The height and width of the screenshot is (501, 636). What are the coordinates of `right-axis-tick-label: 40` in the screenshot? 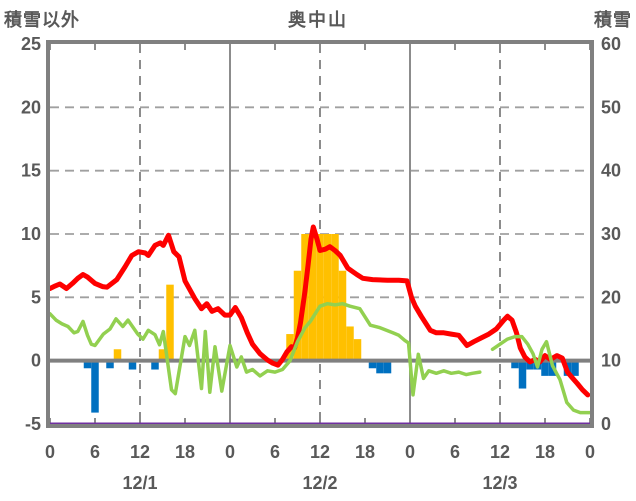 It's located at (611, 171).